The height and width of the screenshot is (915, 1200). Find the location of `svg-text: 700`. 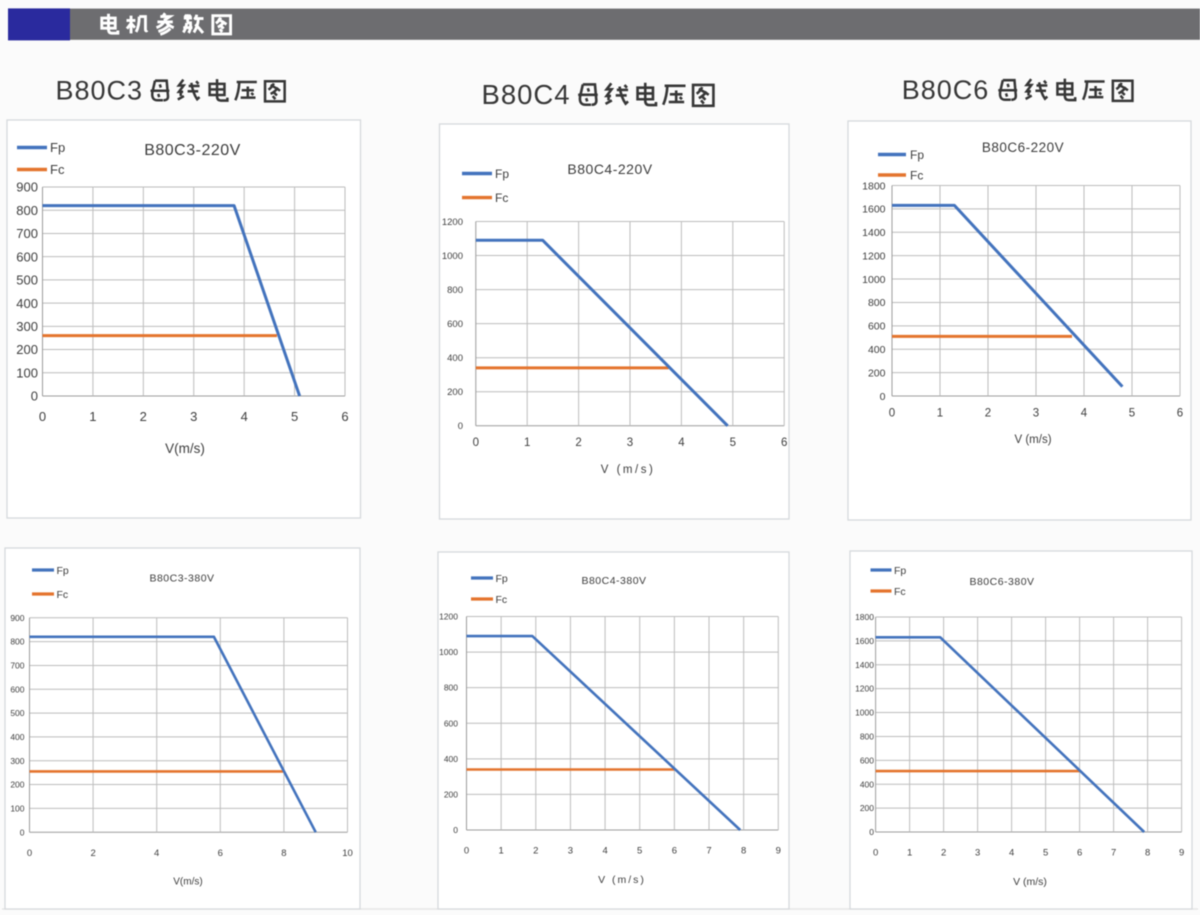

svg-text: 700 is located at coordinates (27, 233).